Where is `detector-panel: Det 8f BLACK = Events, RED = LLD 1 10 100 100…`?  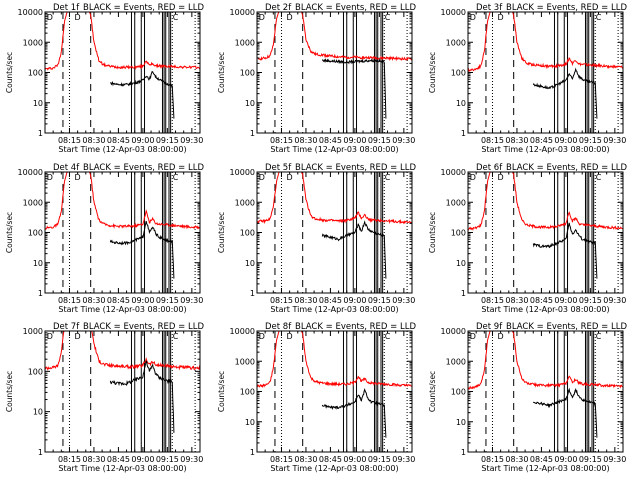
detector-panel: Det 8f BLACK = Events, RED = LLD 1 10 100 100… is located at coordinates (316, 397).